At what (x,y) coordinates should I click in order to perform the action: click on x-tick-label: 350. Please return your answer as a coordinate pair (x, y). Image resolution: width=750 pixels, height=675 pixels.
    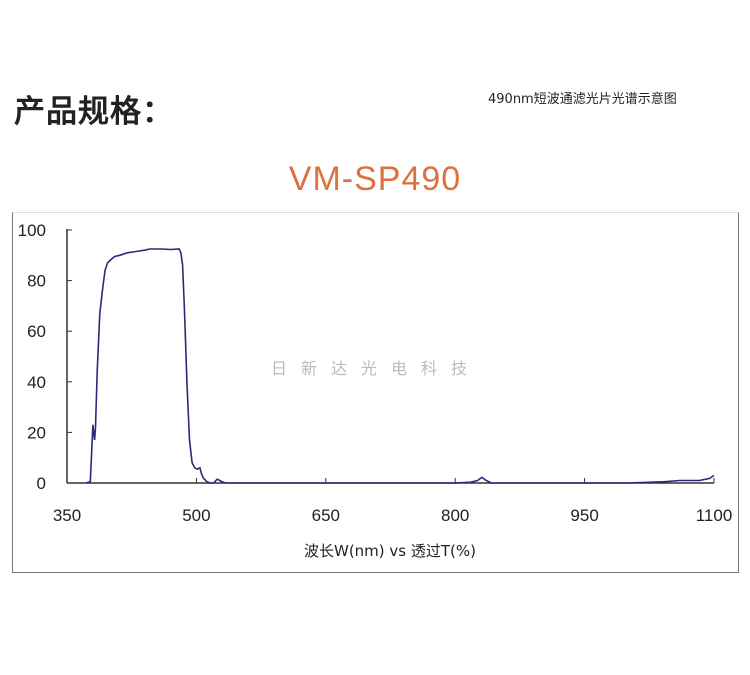
    Looking at the image, I should click on (67, 515).